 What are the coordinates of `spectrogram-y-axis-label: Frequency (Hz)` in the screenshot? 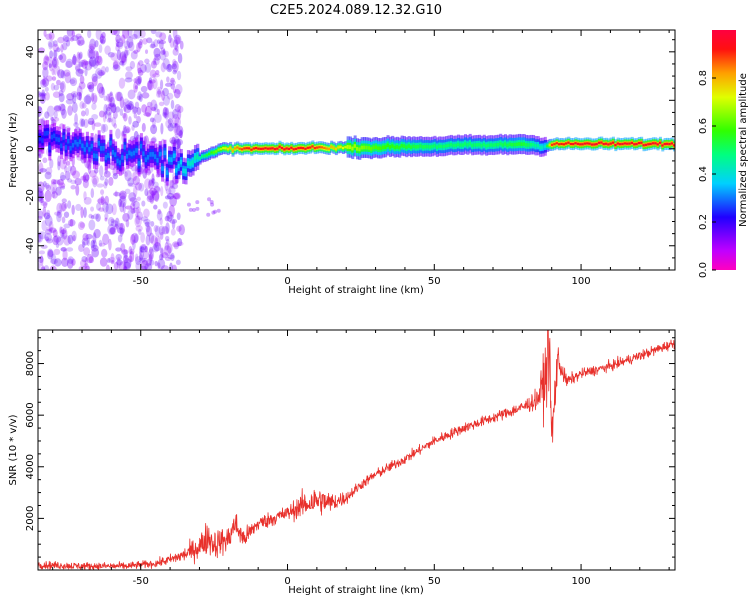 It's located at (13, 150).